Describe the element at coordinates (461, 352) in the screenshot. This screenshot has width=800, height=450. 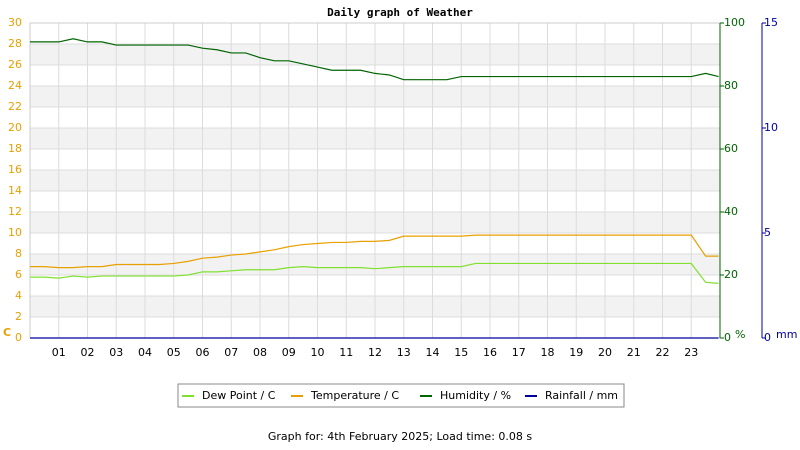
I see `x-tick-label: 15` at that location.